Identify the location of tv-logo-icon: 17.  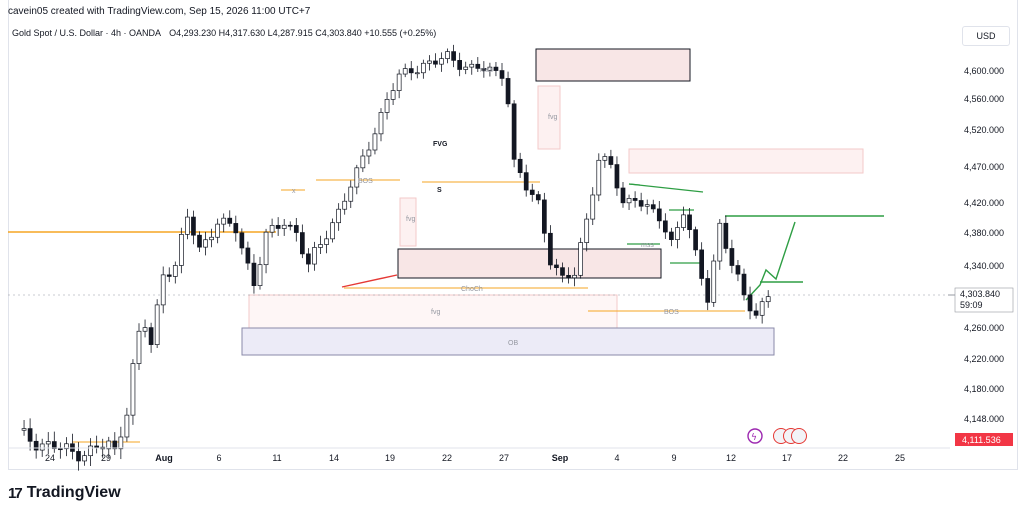
(15, 493).